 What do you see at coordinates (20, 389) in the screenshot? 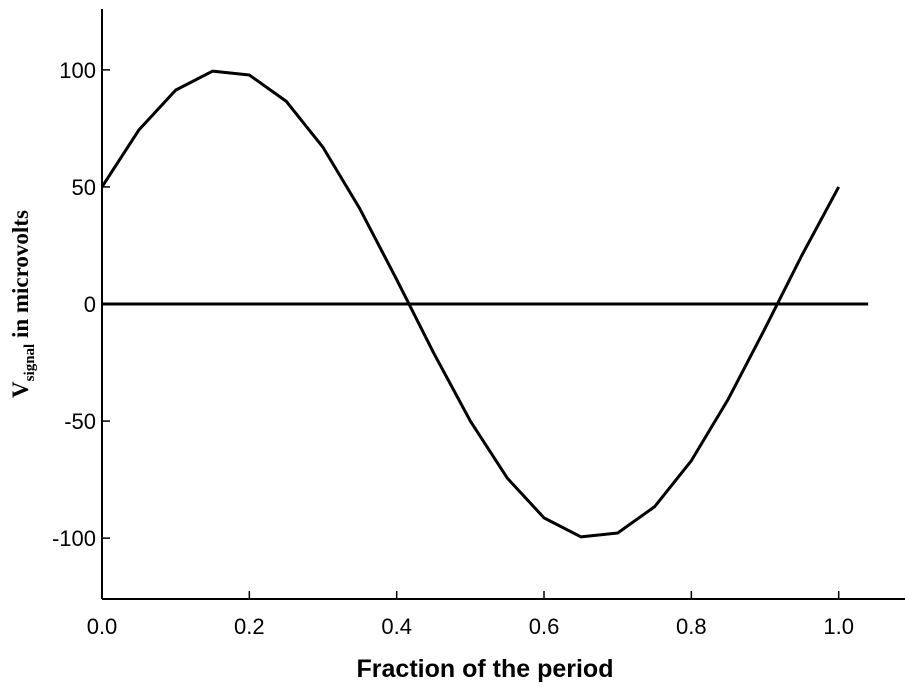
I see `y-title-main: V` at bounding box center [20, 389].